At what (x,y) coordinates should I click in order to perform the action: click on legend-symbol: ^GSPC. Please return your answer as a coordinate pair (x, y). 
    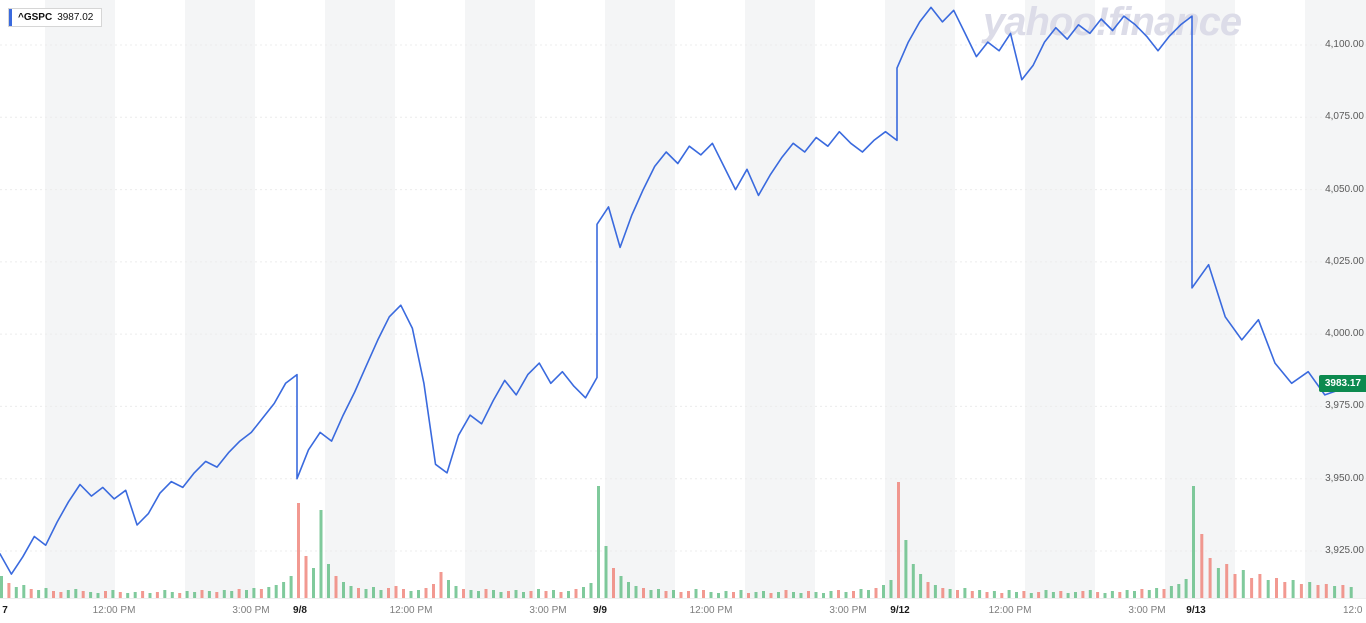
    Looking at the image, I should click on (35, 17).